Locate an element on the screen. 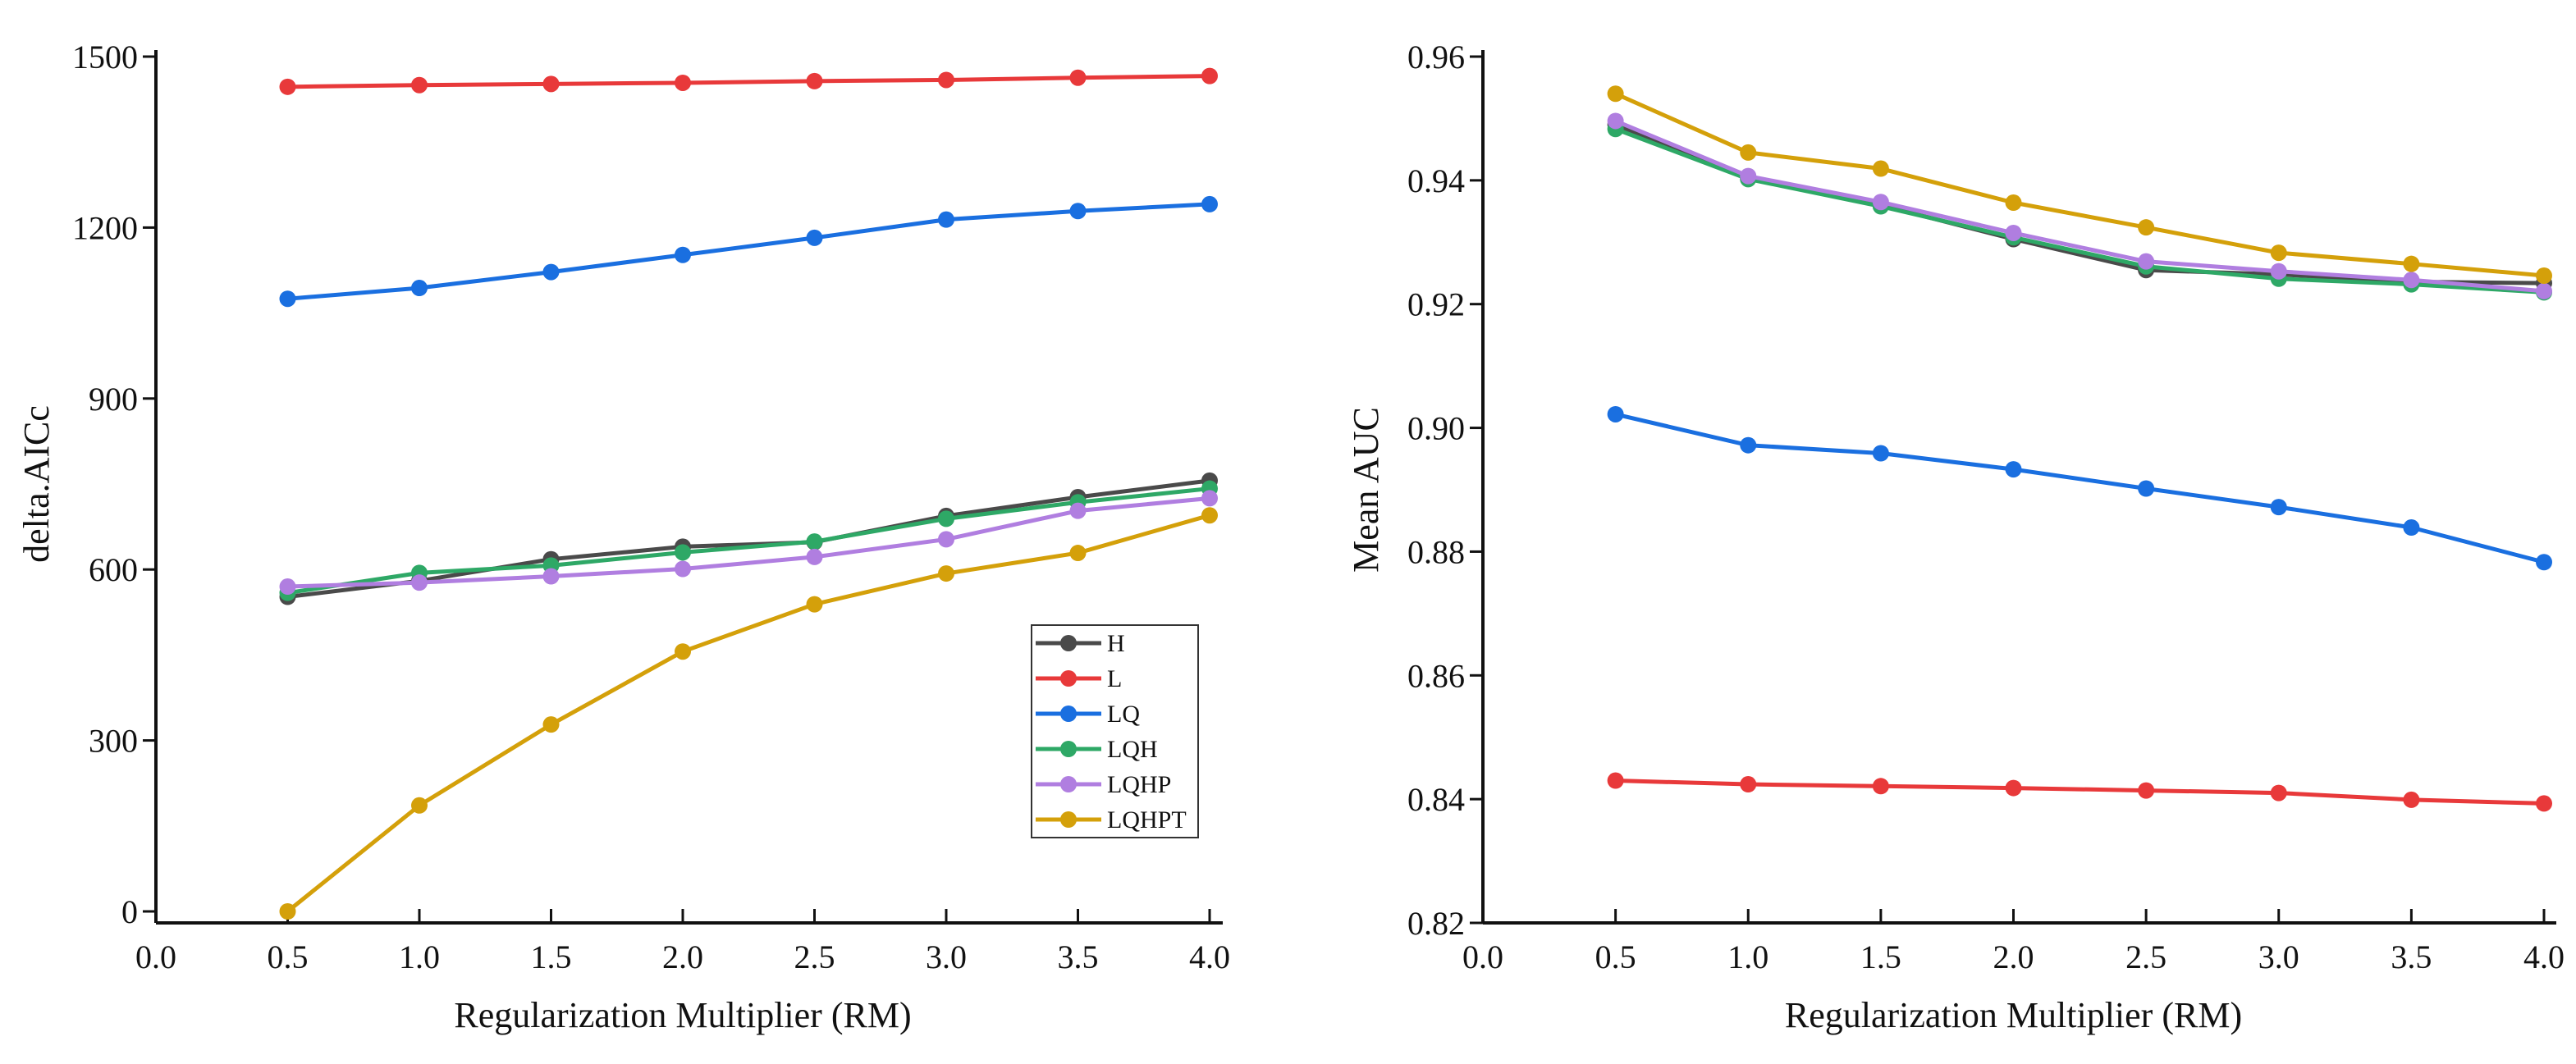 The height and width of the screenshot is (1064, 2576). y-tick-label: 0.88 is located at coordinates (1436, 551).